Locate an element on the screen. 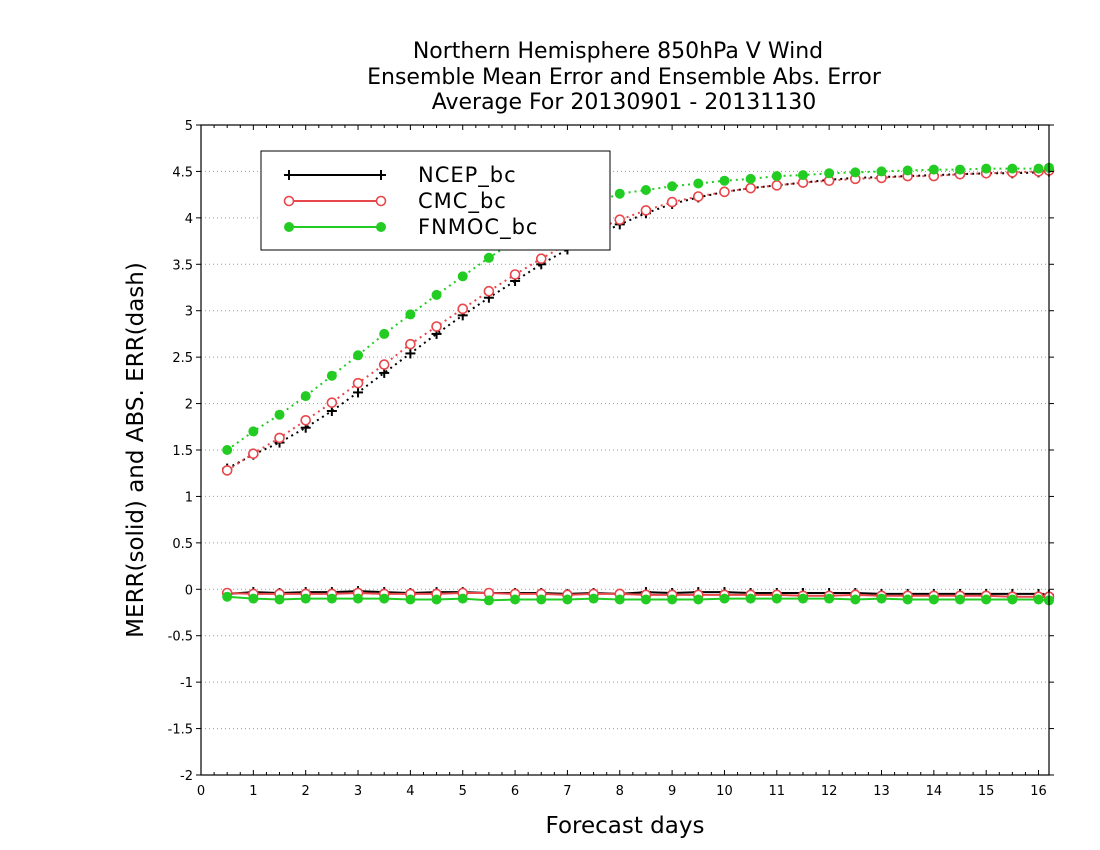 The height and width of the screenshot is (850, 1100). y-axis-label: MERR(solid) and ABS. ERR(dash) is located at coordinates (136, 450).